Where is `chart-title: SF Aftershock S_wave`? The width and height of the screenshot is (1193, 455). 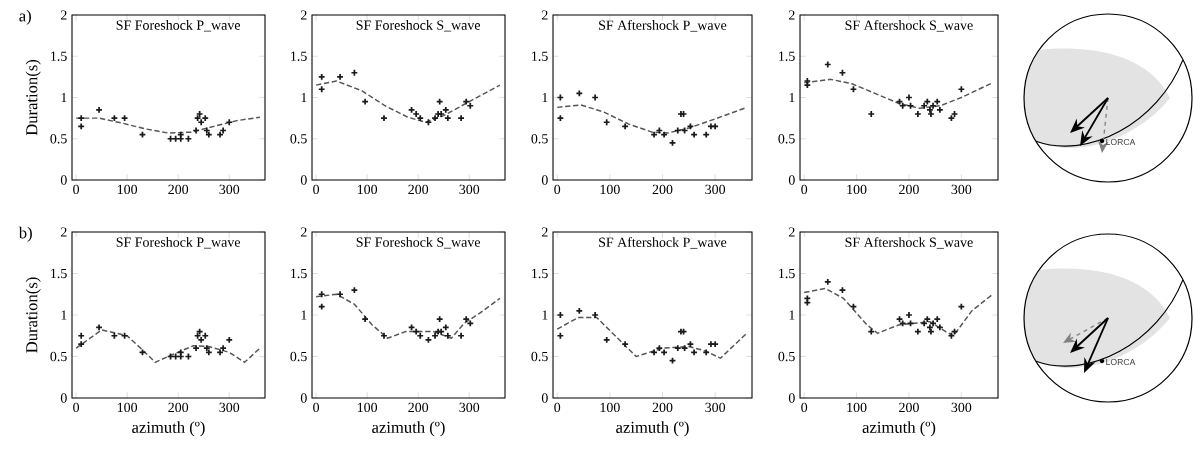
chart-title: SF Aftershock S_wave is located at coordinates (909, 25).